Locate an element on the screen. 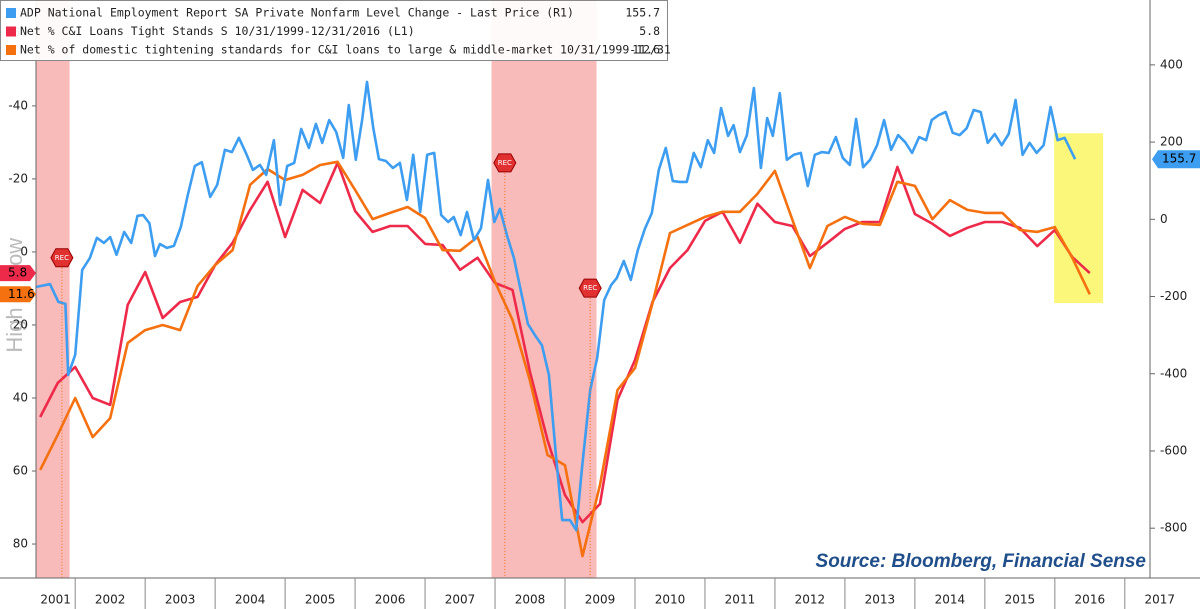 This screenshot has width=1200, height=609. x-tick-label: 2011 is located at coordinates (740, 600).